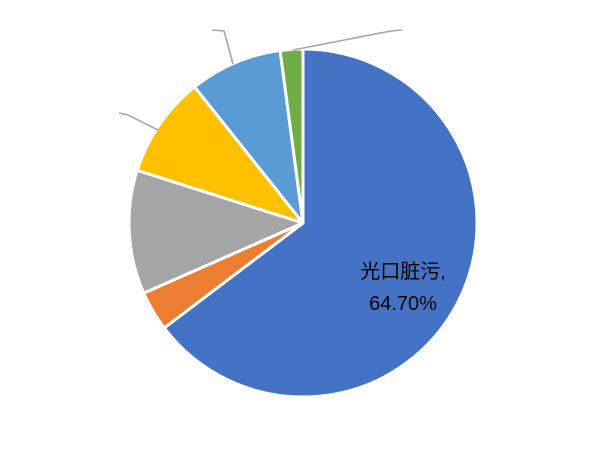 The height and width of the screenshot is (450, 606). What do you see at coordinates (403, 304) in the screenshot?
I see `data-label-percentage-text: 64.70%` at bounding box center [403, 304].